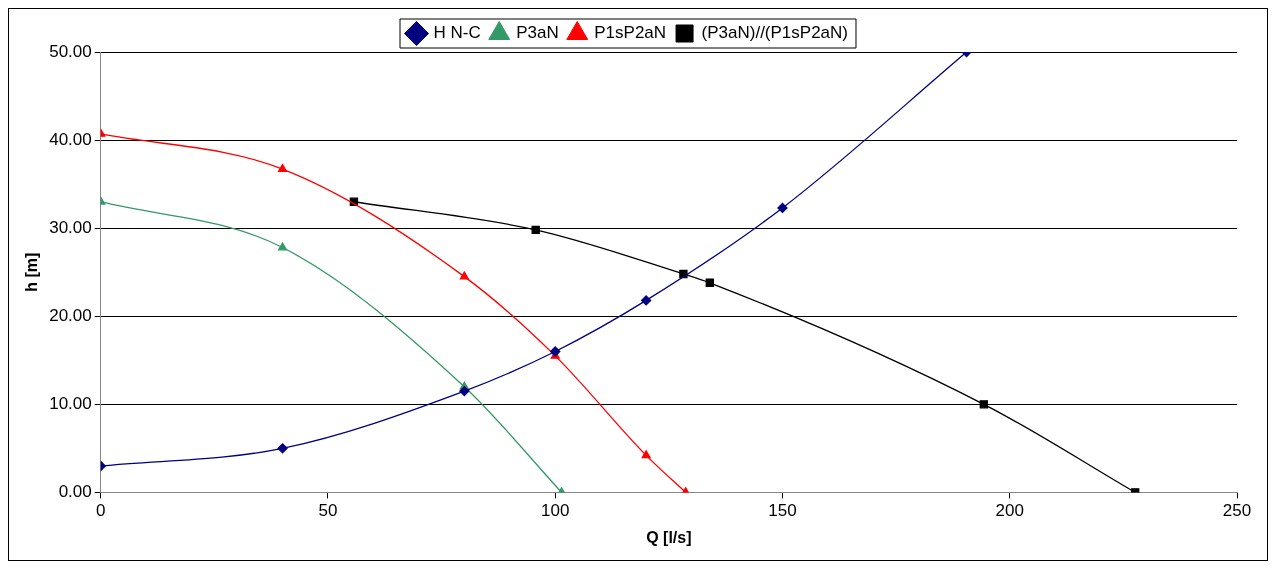 This screenshot has height=569, width=1276. I want to click on x-tick-label: 50, so click(328, 511).